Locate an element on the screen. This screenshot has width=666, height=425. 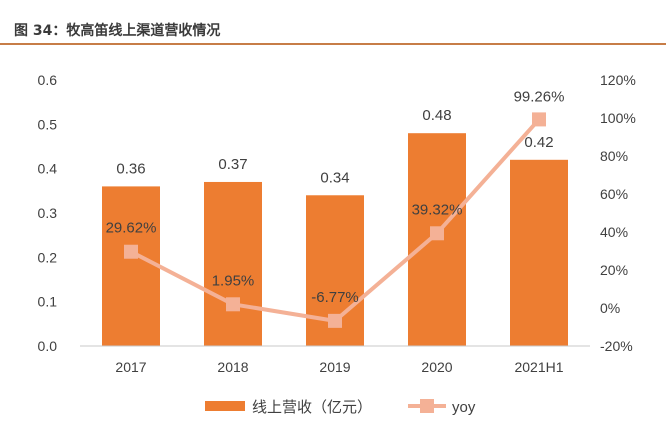
bar-value-label: 0.37 is located at coordinates (232, 164).